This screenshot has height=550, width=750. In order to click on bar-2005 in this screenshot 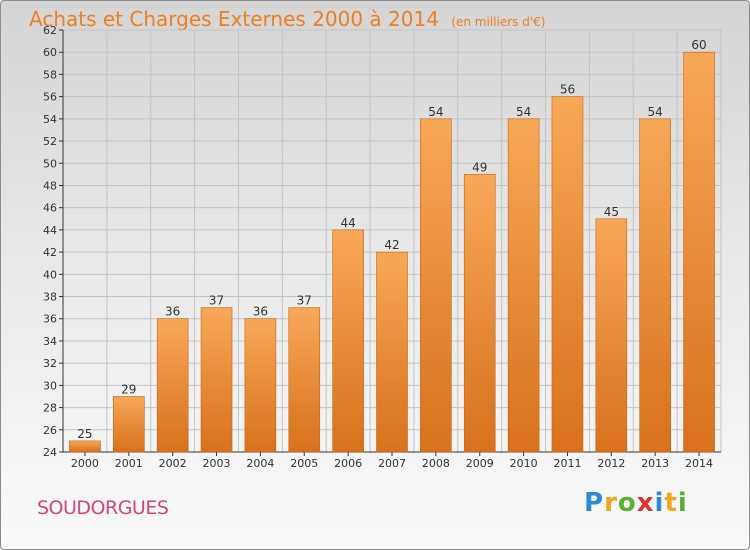, I will do `click(304, 380)`.